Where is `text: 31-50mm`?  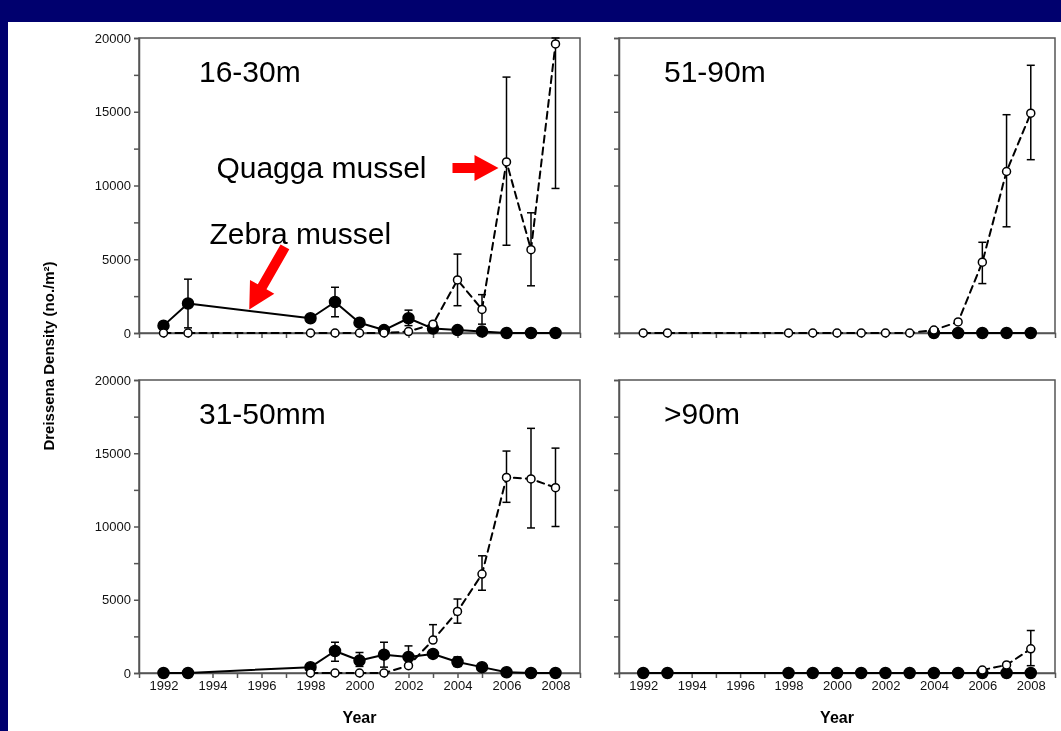
text: 31-50mm is located at coordinates (262, 413).